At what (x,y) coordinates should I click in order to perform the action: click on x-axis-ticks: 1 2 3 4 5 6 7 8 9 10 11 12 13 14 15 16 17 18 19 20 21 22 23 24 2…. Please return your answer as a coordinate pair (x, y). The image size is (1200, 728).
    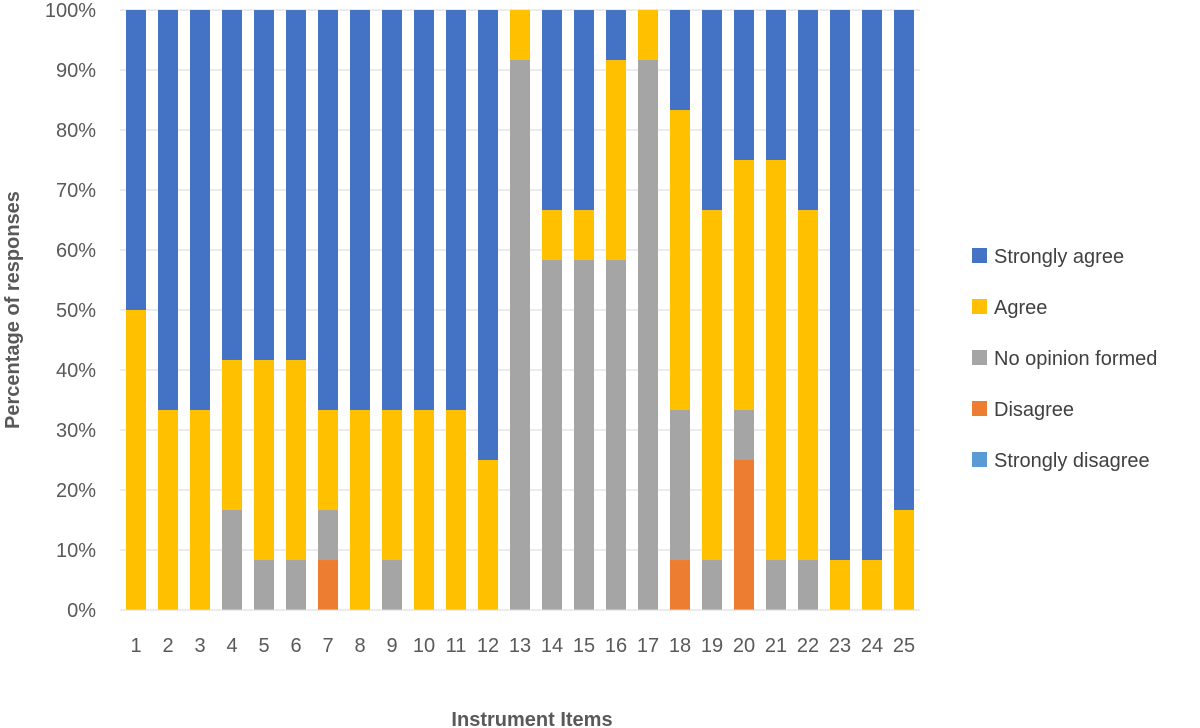
    Looking at the image, I should click on (522, 646).